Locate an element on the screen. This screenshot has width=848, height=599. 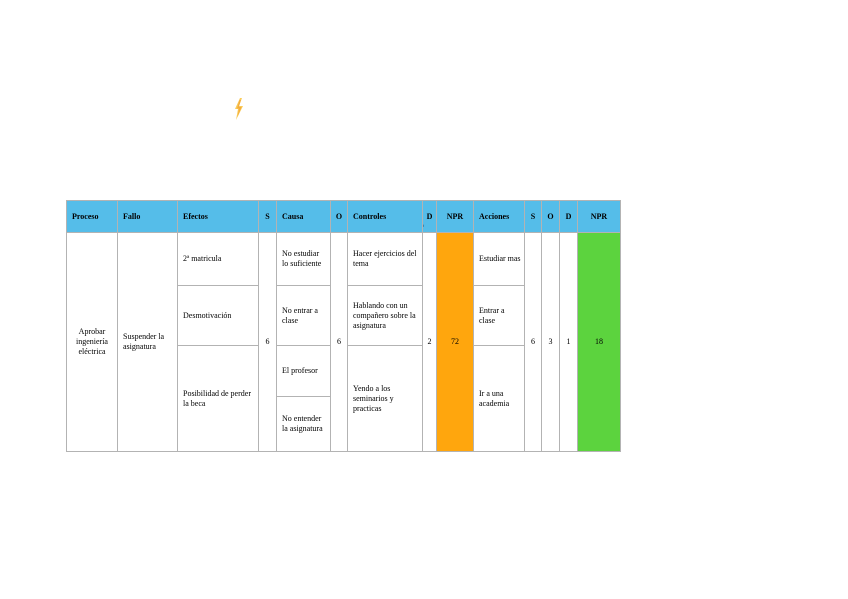
header-severidad-2: S is located at coordinates (533, 216).